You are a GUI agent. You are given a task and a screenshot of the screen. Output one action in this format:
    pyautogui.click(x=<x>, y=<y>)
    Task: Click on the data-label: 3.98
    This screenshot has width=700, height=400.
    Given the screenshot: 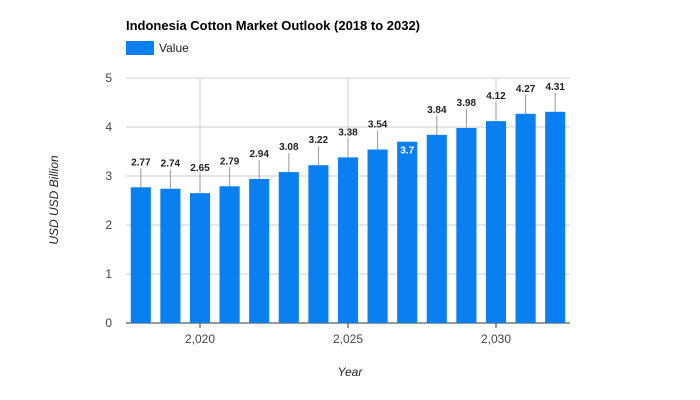 What is the action you would take?
    pyautogui.click(x=467, y=103)
    